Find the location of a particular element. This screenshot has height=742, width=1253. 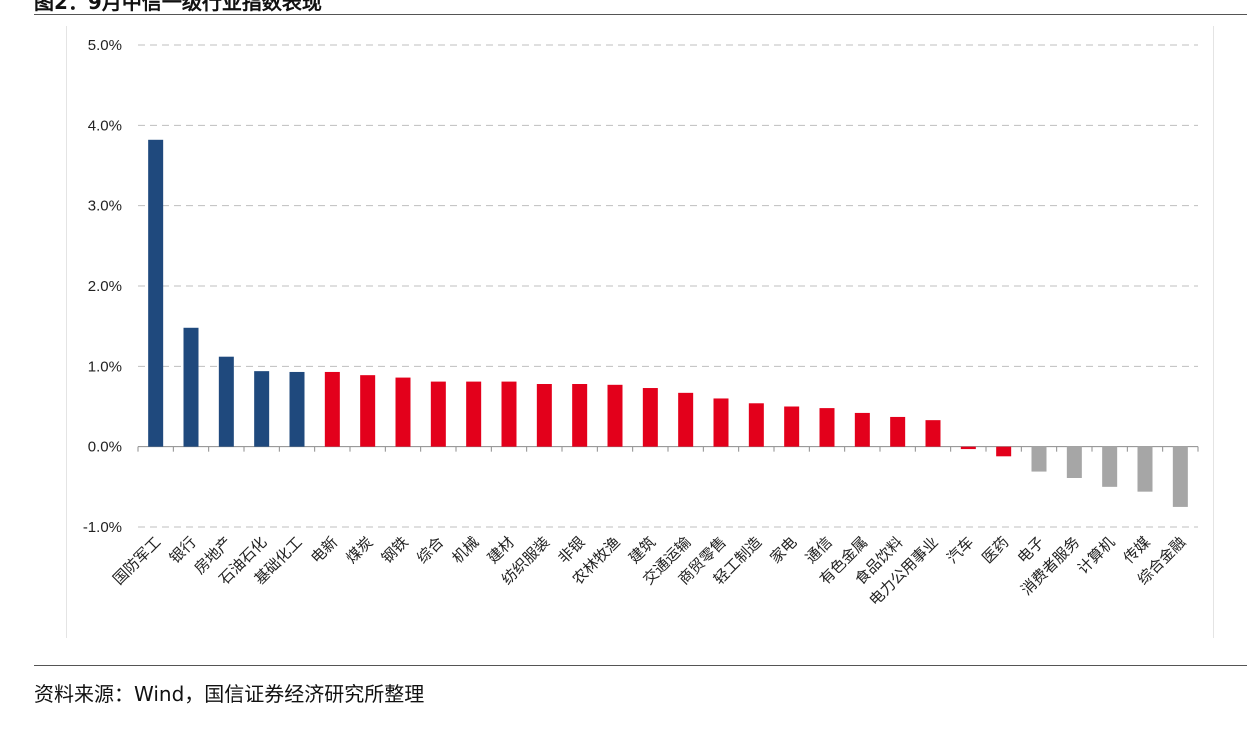

x-category-label: 煤炭 is located at coordinates (360, 550).